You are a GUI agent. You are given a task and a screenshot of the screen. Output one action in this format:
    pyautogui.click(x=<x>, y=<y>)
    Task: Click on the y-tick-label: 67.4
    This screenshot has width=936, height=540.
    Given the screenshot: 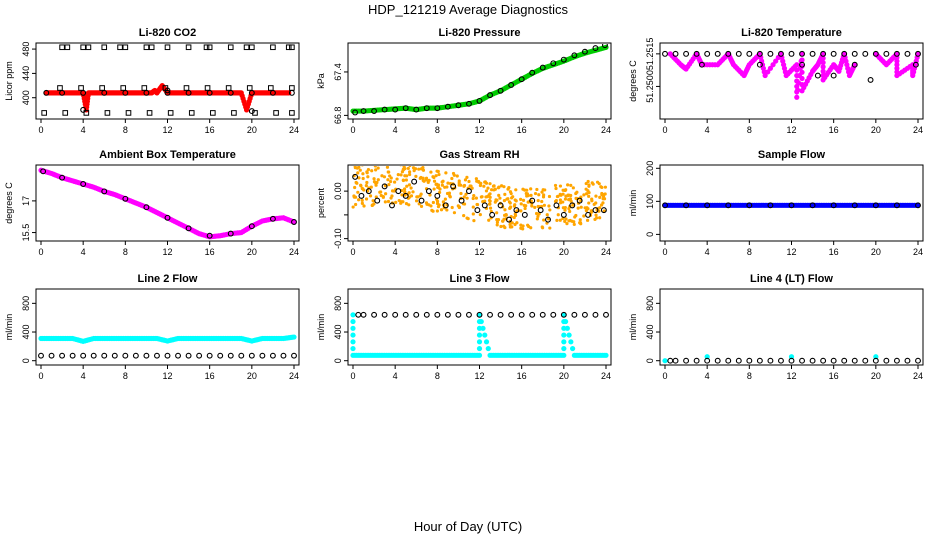 What is the action you would take?
    pyautogui.click(x=338, y=72)
    